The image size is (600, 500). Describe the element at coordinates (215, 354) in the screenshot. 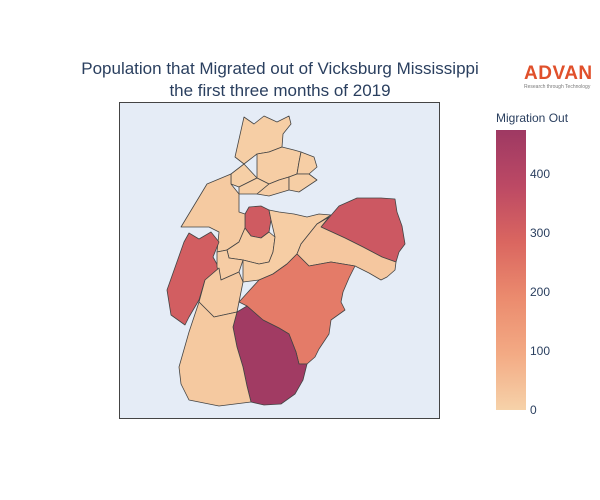

I see `map-region-tract-south-west` at that location.